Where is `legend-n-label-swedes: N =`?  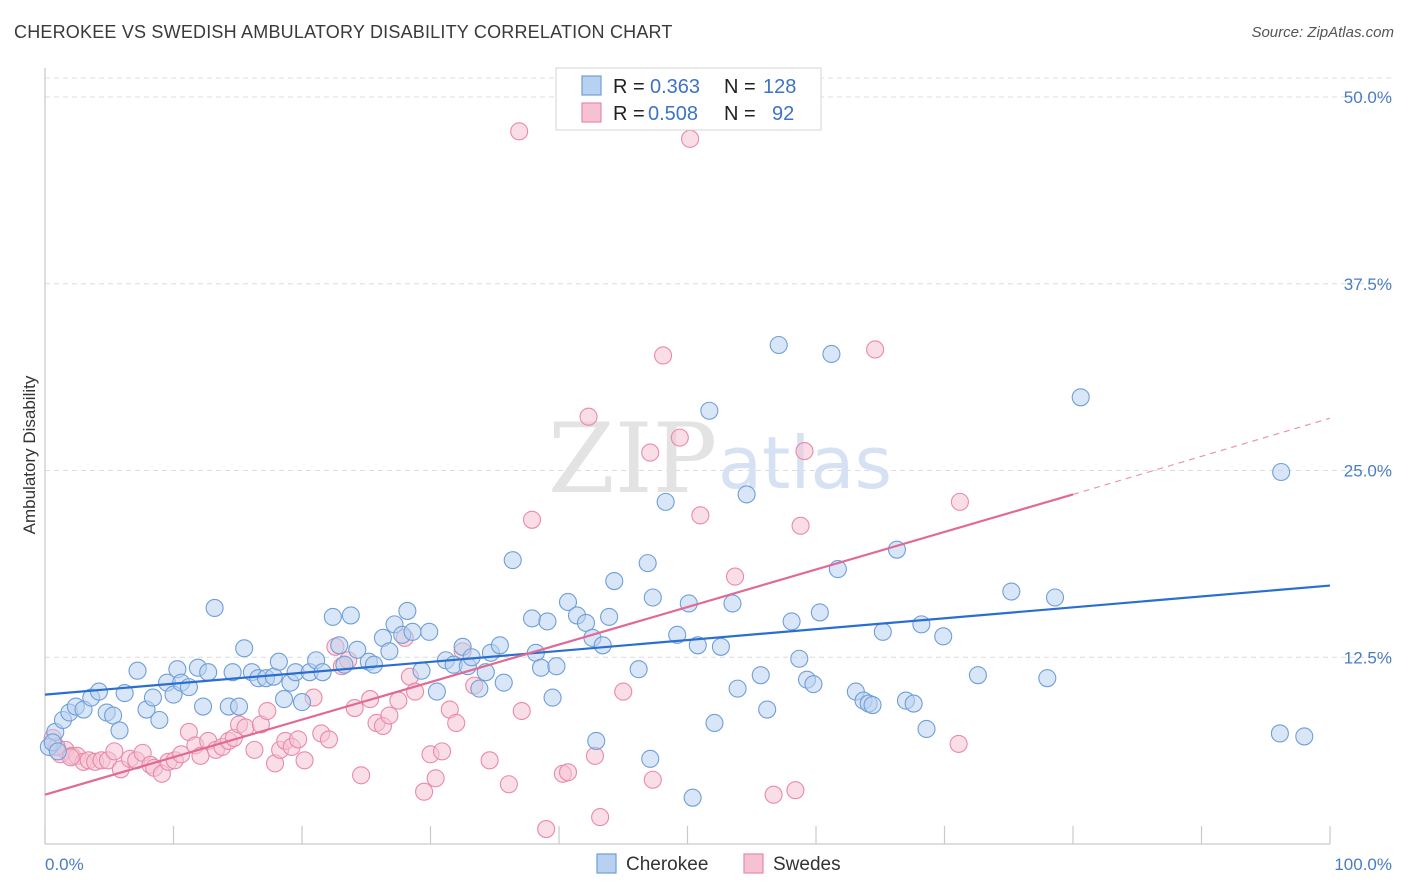 legend-n-label-swedes: N = is located at coordinates (740, 114).